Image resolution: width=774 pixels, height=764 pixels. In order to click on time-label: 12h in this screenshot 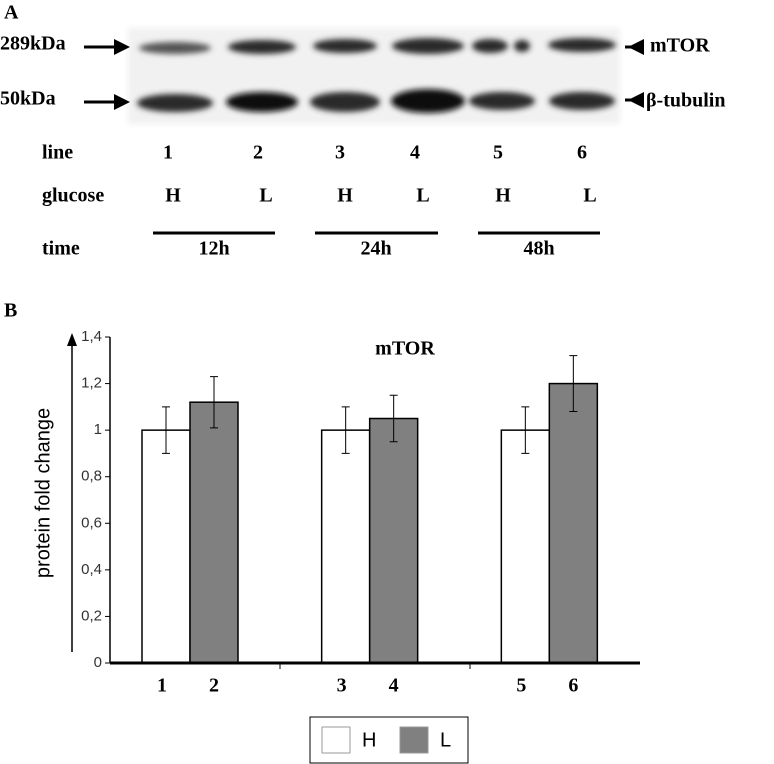, I will do `click(213, 249)`.